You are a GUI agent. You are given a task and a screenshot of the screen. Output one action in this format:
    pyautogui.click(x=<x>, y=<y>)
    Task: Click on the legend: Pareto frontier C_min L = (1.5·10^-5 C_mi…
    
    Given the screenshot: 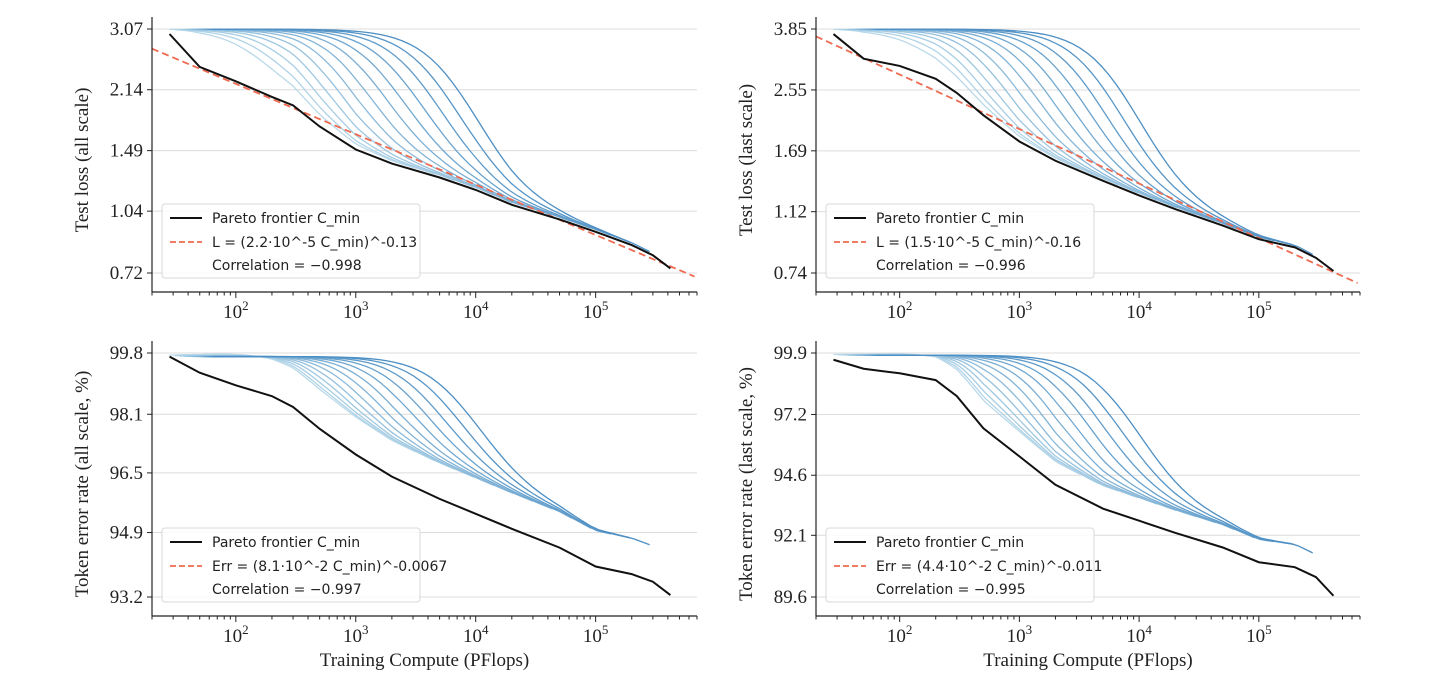 What is the action you would take?
    pyautogui.click(x=960, y=241)
    